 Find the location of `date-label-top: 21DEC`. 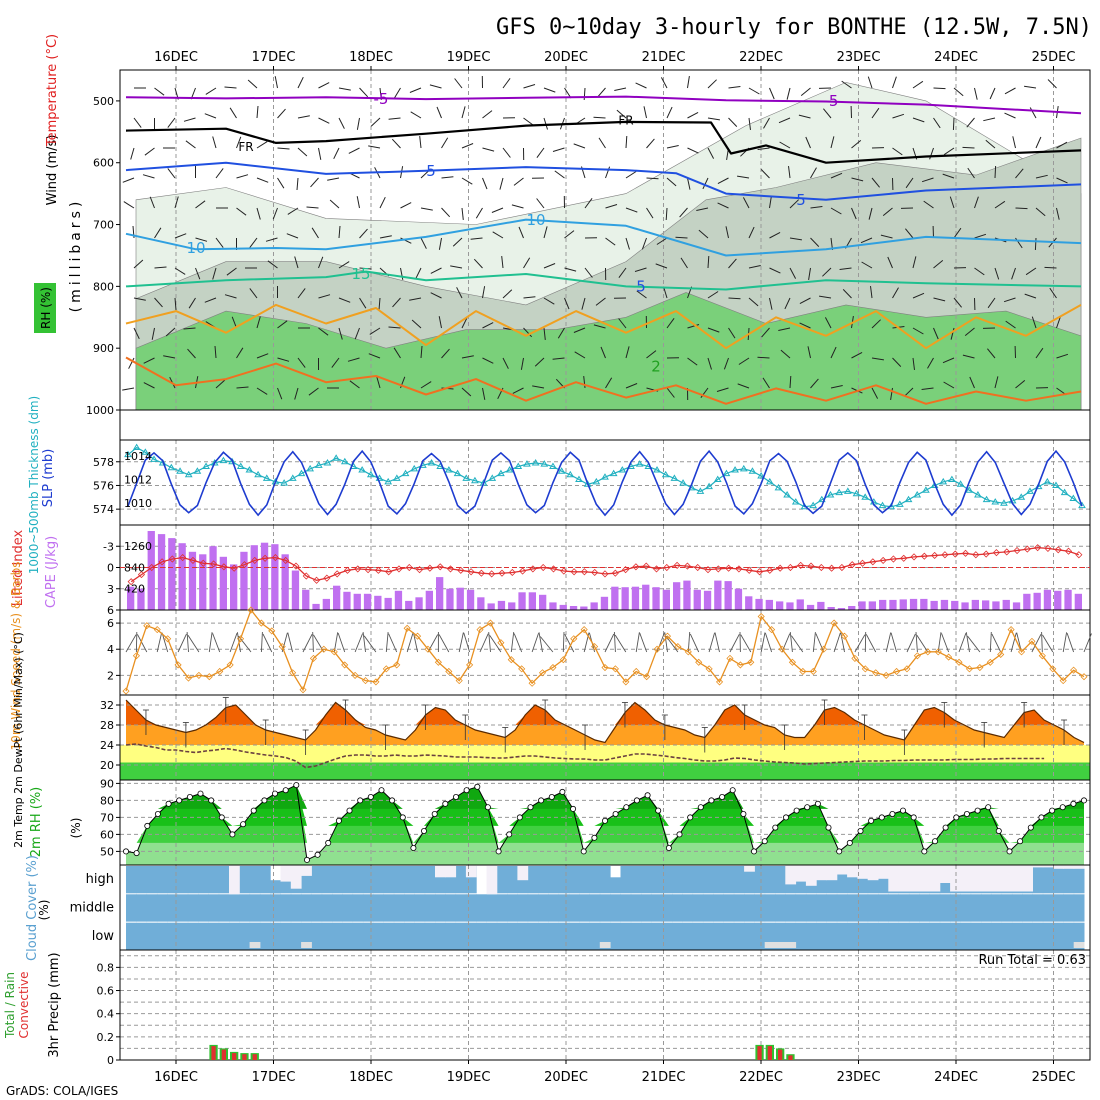

date-label-top: 21DEC is located at coordinates (664, 57).